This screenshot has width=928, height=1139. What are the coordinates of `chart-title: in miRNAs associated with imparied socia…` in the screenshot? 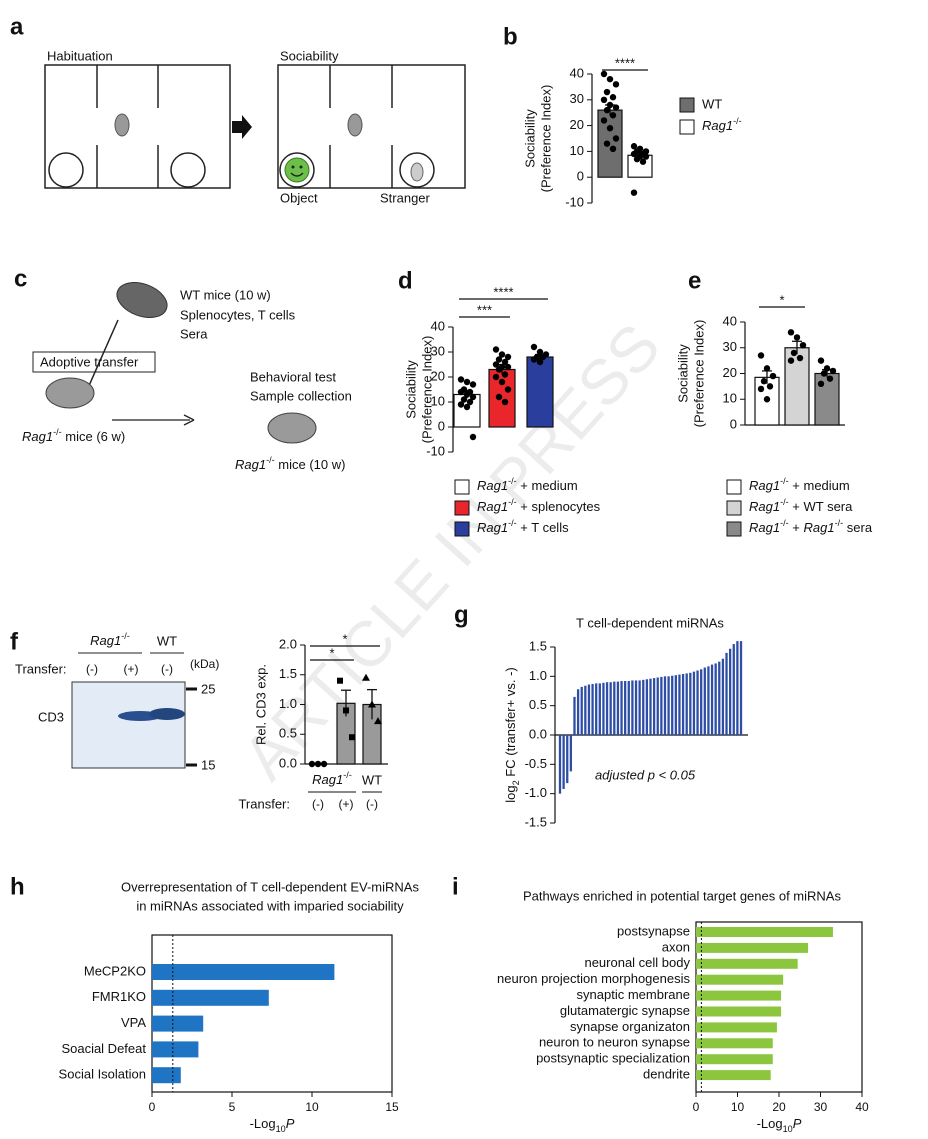 It's located at (270, 905).